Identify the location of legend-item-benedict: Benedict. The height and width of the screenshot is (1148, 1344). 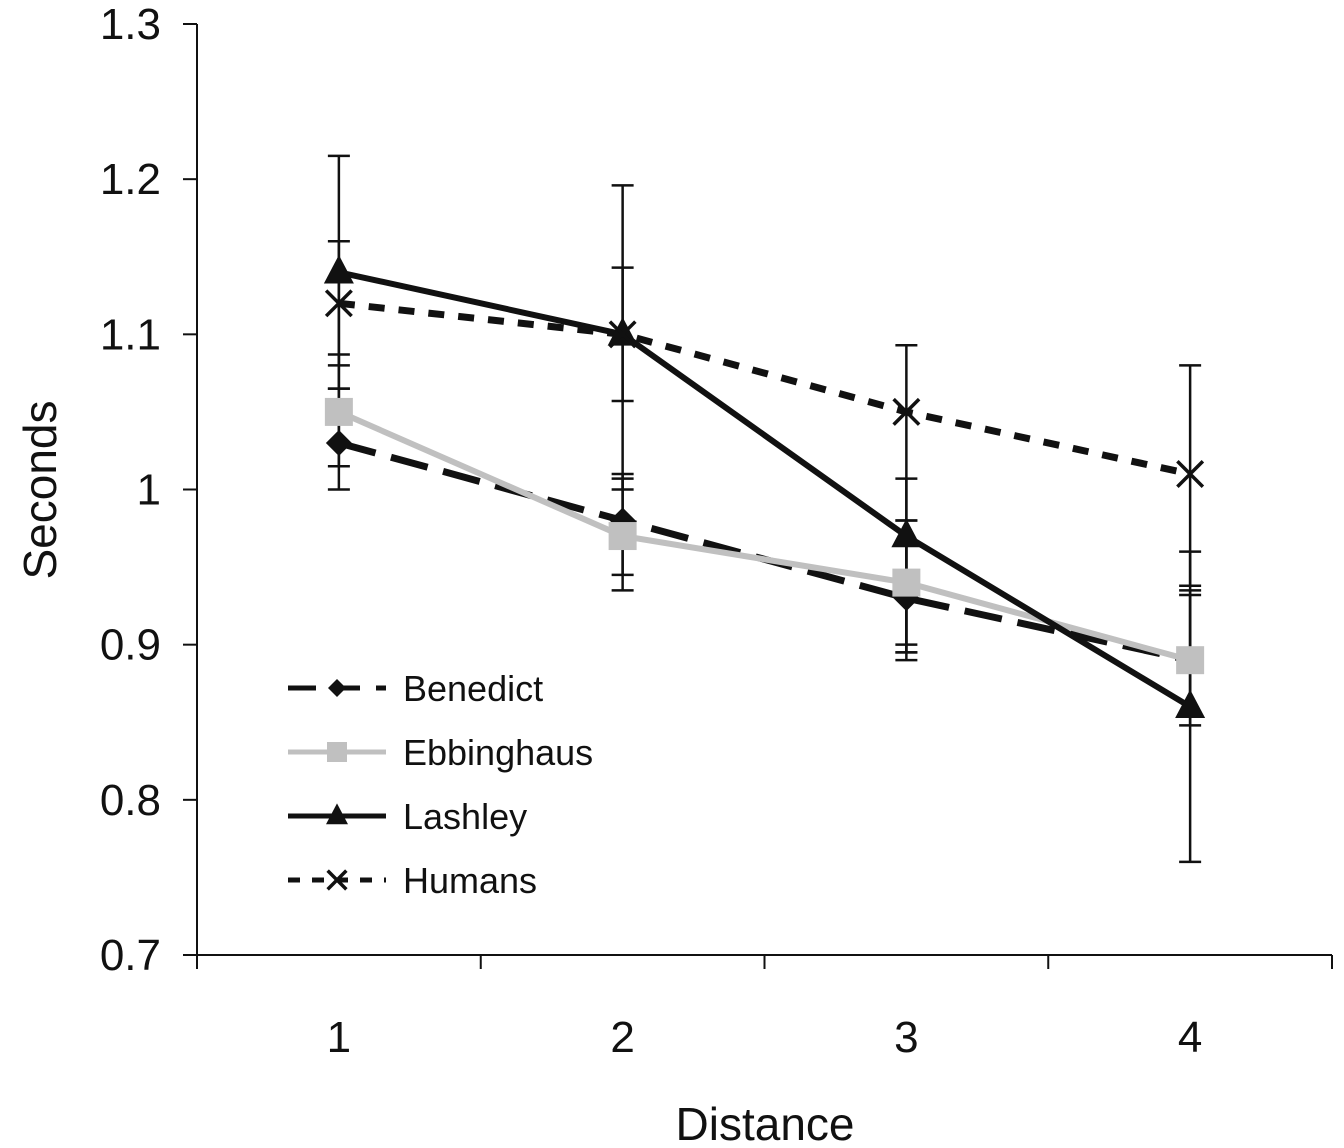
(415, 688).